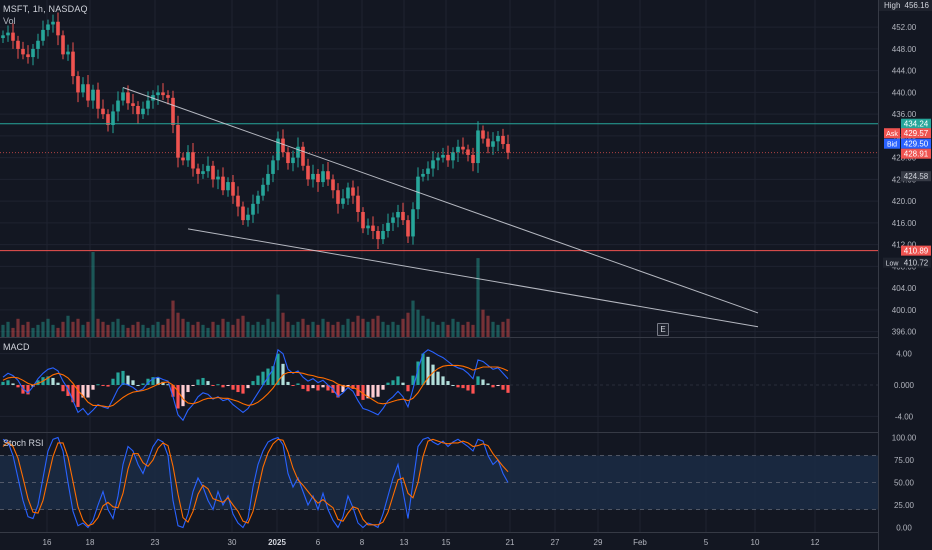 This screenshot has height=550, width=932. Describe the element at coordinates (904, 245) in the screenshot. I see `price-tick-label: 412.00` at that location.